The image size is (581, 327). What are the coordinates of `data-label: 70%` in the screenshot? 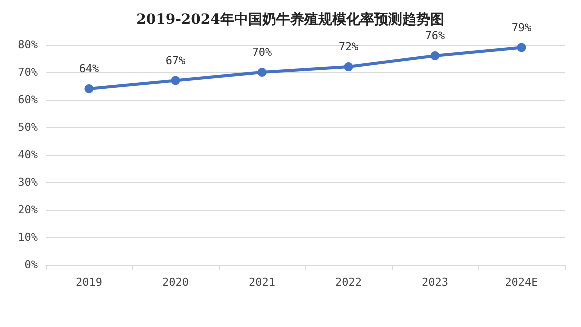 It's located at (262, 52).